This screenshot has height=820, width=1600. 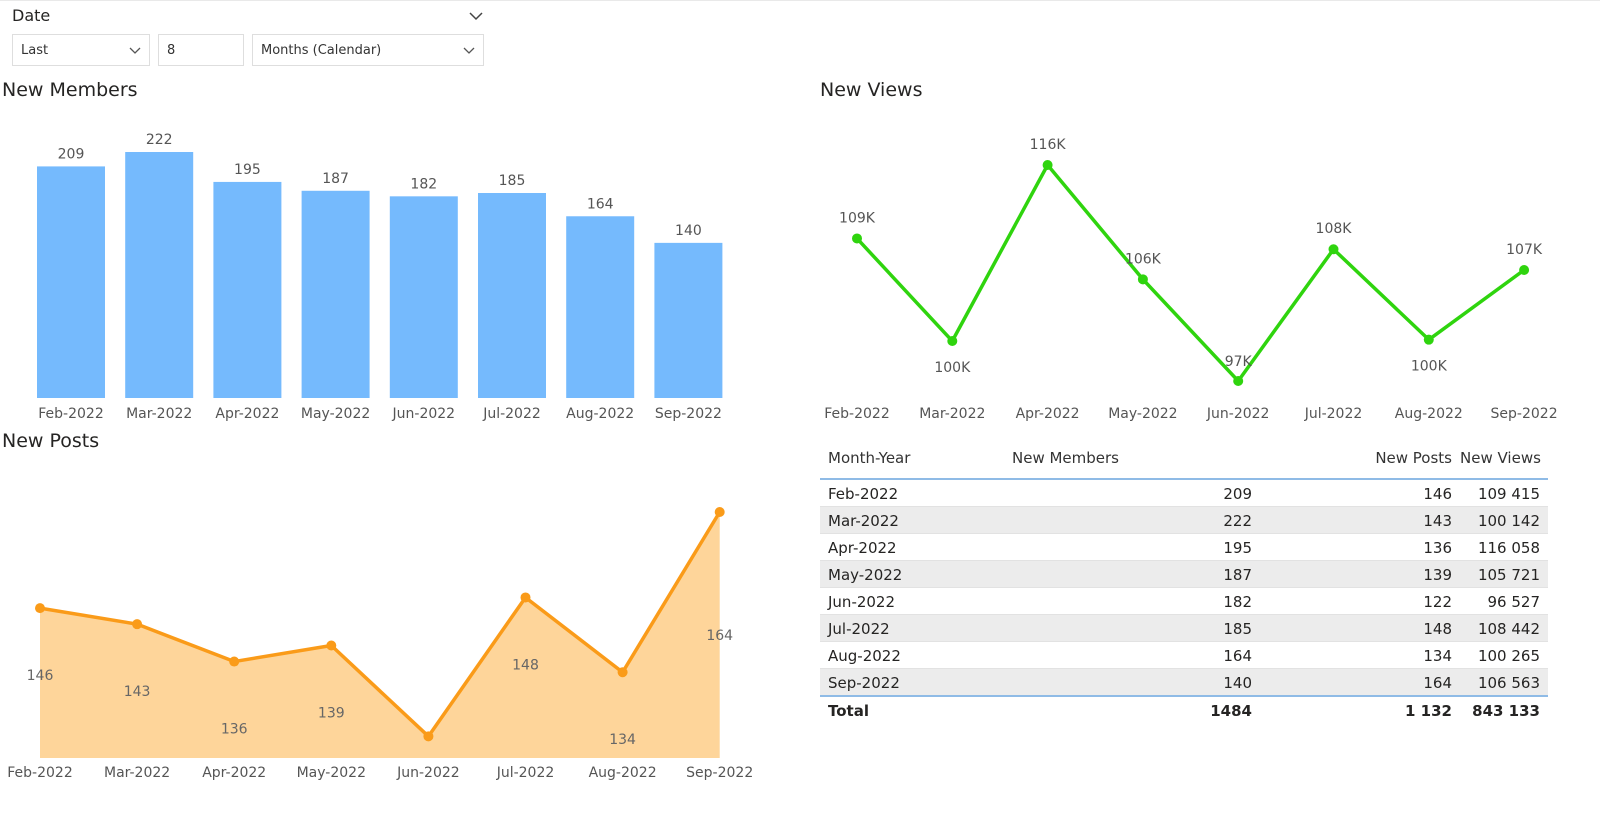 I want to click on col-header-month-year: Month-Year, so click(x=869, y=458).